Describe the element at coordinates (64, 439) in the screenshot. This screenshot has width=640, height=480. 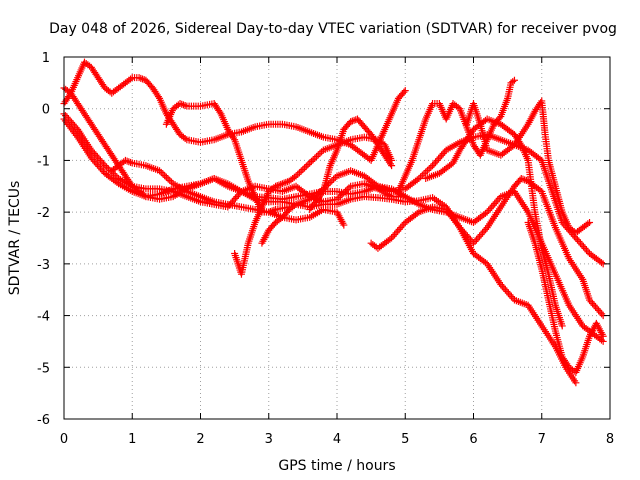
I see `x-tick-label: 0` at that location.